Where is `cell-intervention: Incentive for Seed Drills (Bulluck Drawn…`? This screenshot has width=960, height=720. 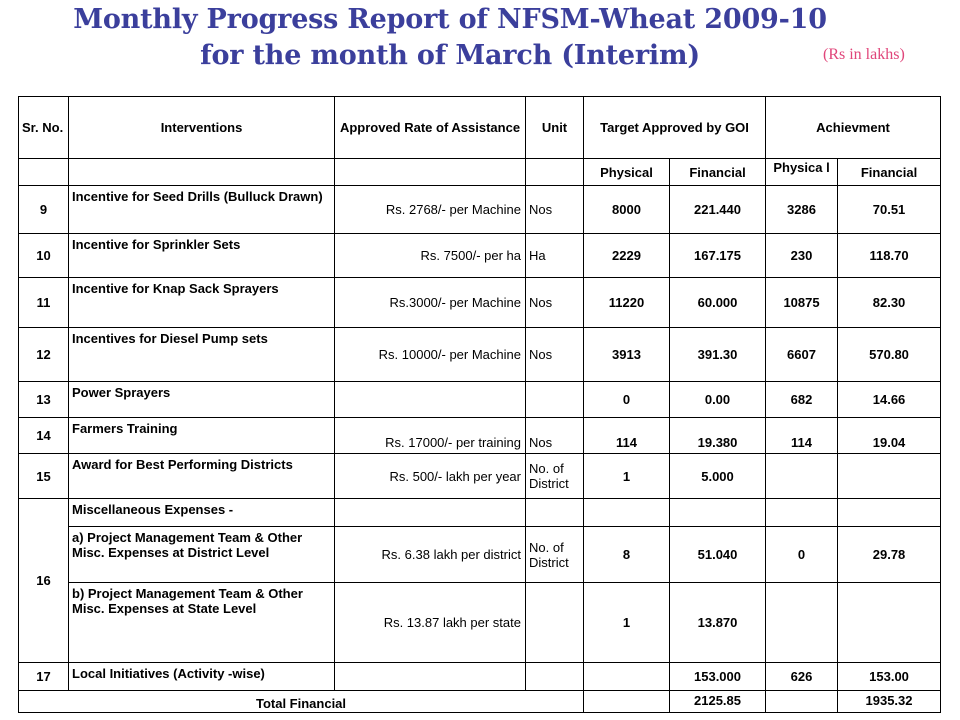
cell-intervention: Incentive for Seed Drills (Bulluck Drawn… is located at coordinates (201, 209).